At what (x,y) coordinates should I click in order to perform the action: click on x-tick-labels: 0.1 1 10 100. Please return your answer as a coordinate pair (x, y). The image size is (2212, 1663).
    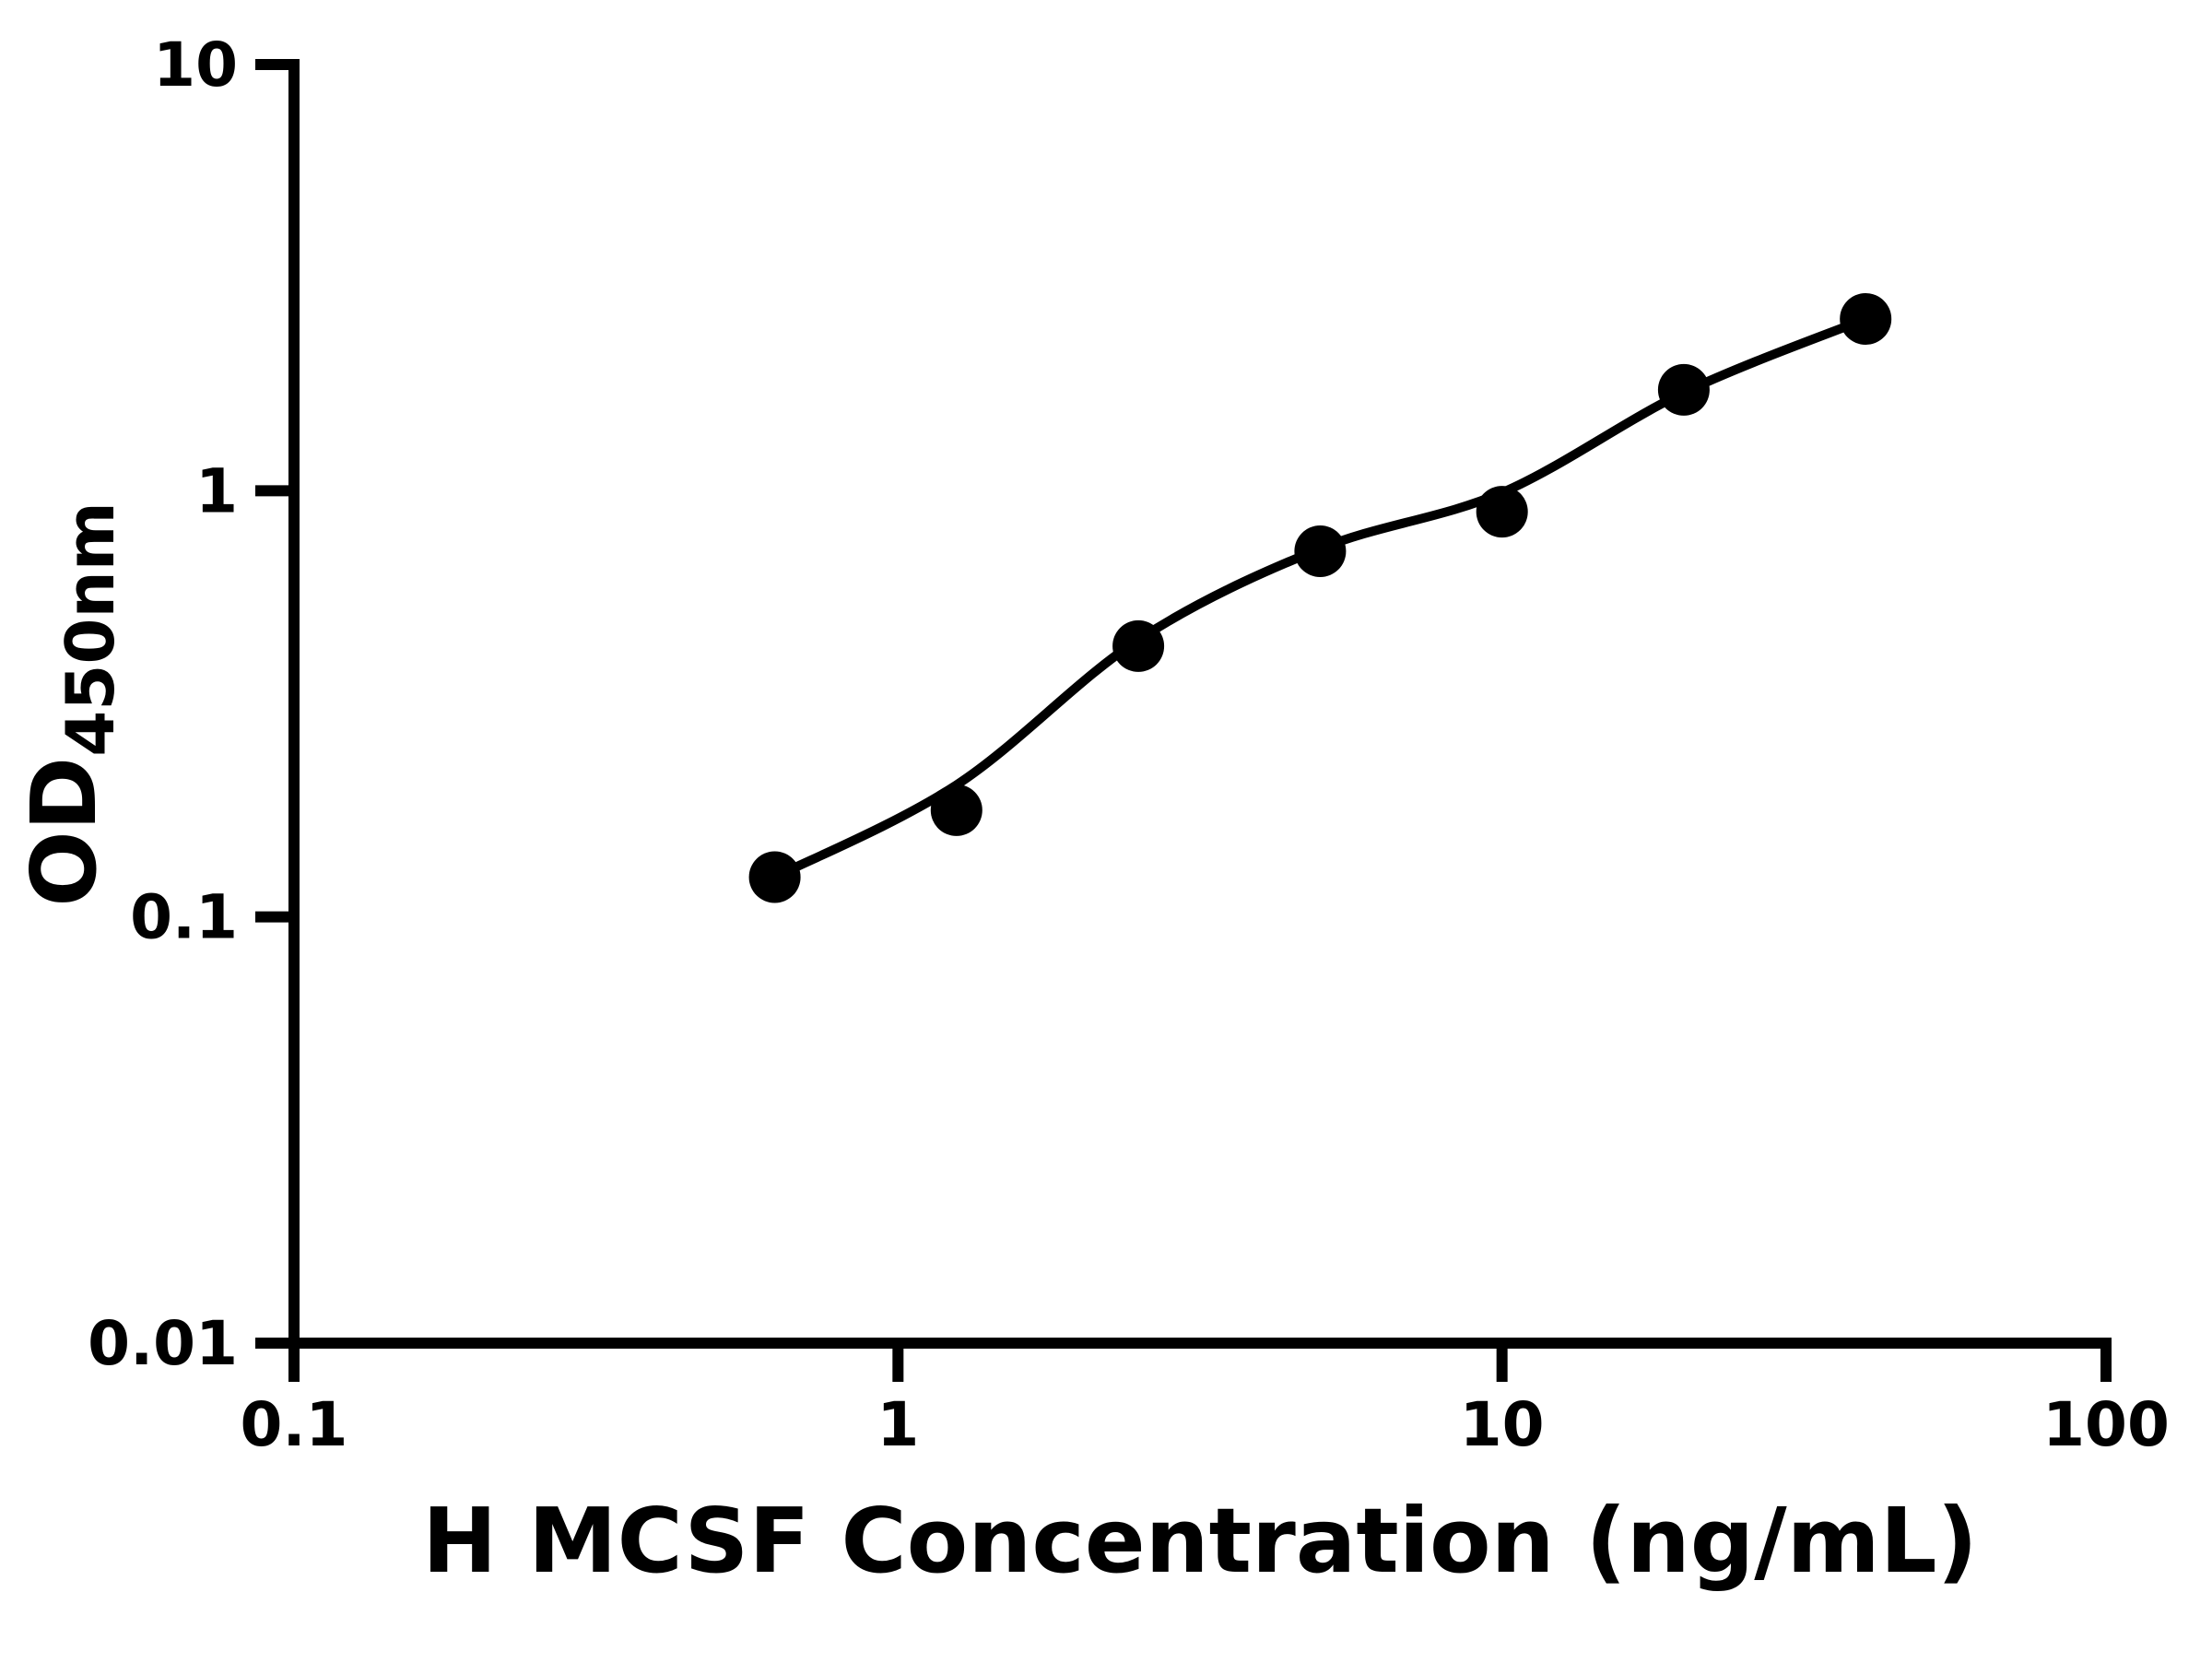
    Looking at the image, I should click on (1205, 1424).